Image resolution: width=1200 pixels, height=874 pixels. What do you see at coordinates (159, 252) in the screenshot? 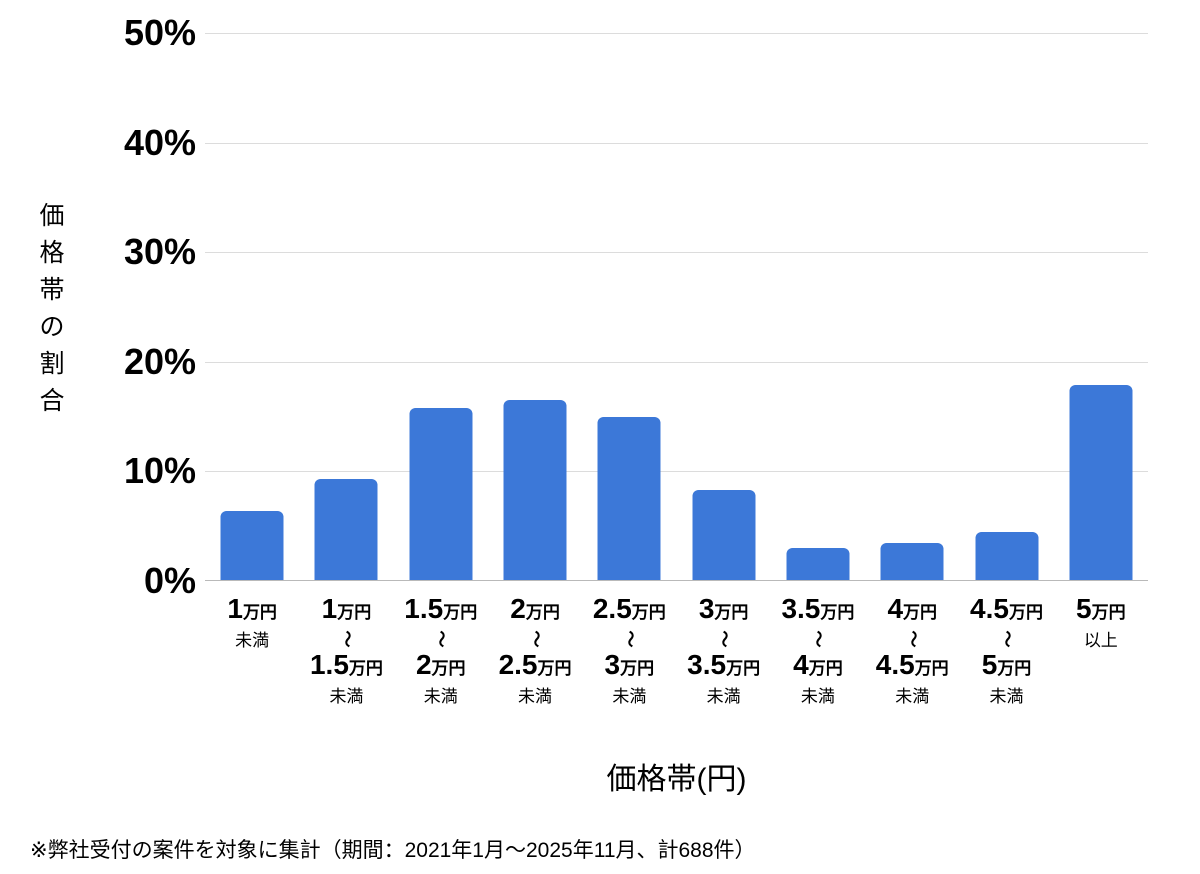
I see `y-tick-label: 30%` at bounding box center [159, 252].